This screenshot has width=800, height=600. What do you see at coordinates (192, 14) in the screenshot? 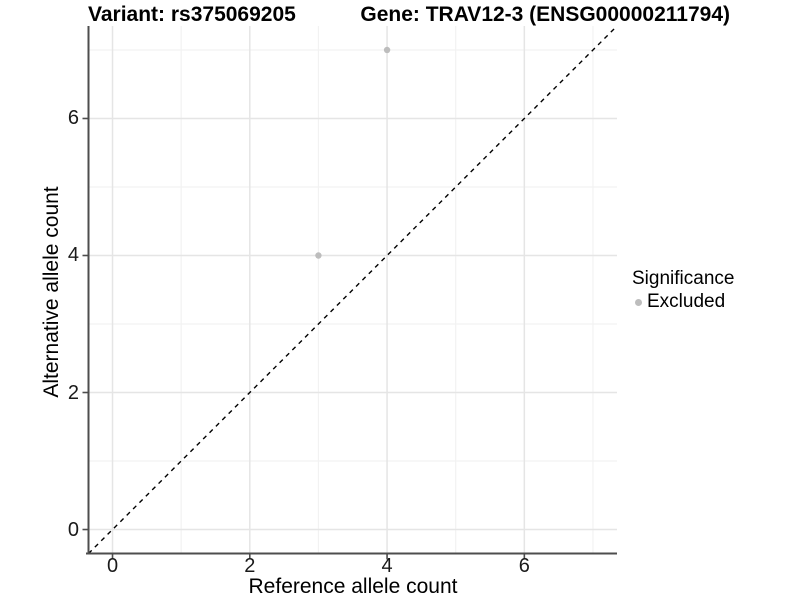
I see `plot-title-variant: Variant: rs375069205` at bounding box center [192, 14].